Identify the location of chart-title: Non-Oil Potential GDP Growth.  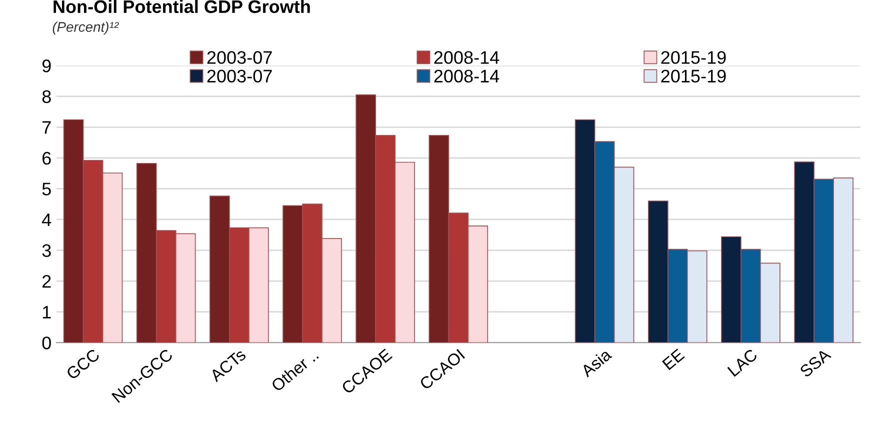
(182, 7).